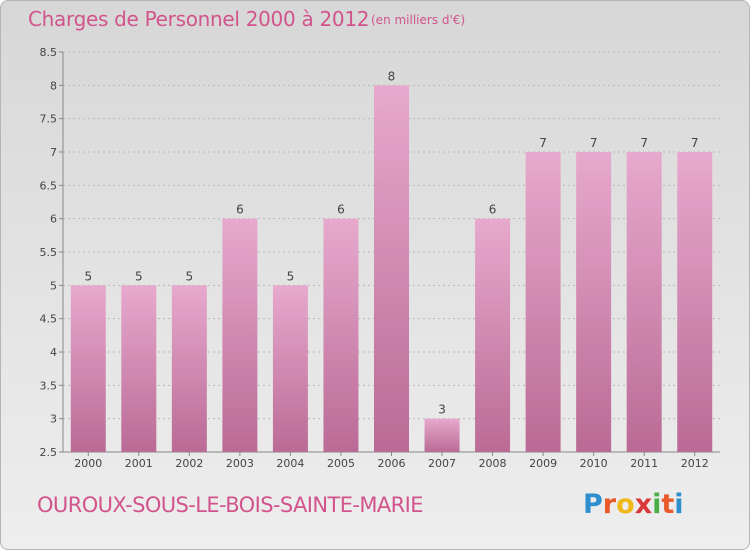 The height and width of the screenshot is (550, 750). Describe the element at coordinates (49, 452) in the screenshot. I see `y-tick-label: 2.5` at that location.